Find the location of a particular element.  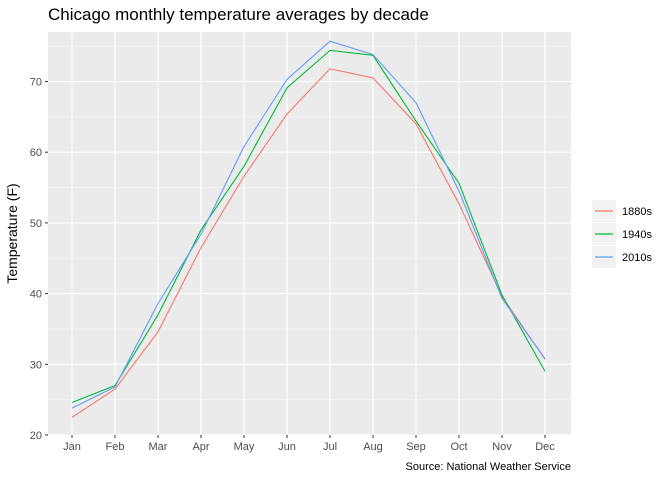

x-tick-label: Apr is located at coordinates (200, 447).